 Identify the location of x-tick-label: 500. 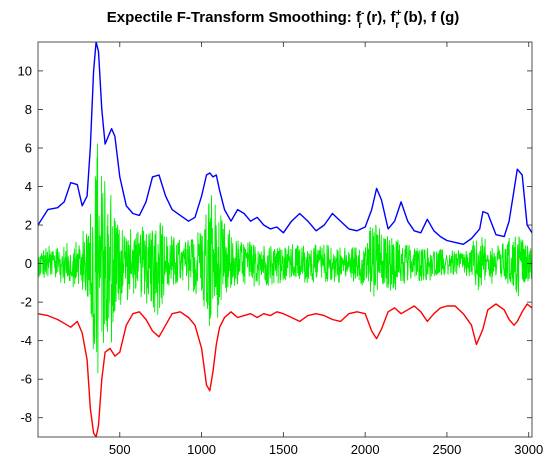
(120, 449).